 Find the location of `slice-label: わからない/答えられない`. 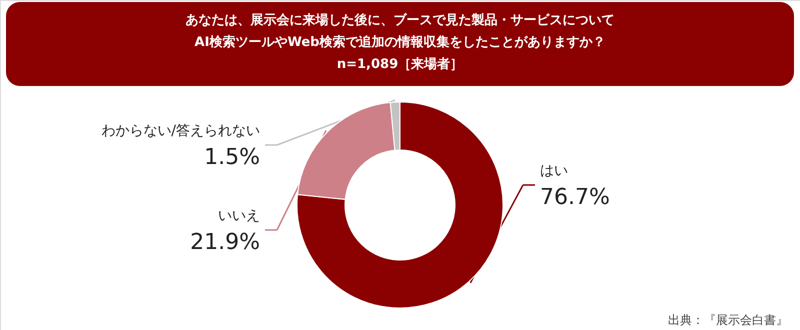

slice-label: わからない/答えられない is located at coordinates (180, 131).